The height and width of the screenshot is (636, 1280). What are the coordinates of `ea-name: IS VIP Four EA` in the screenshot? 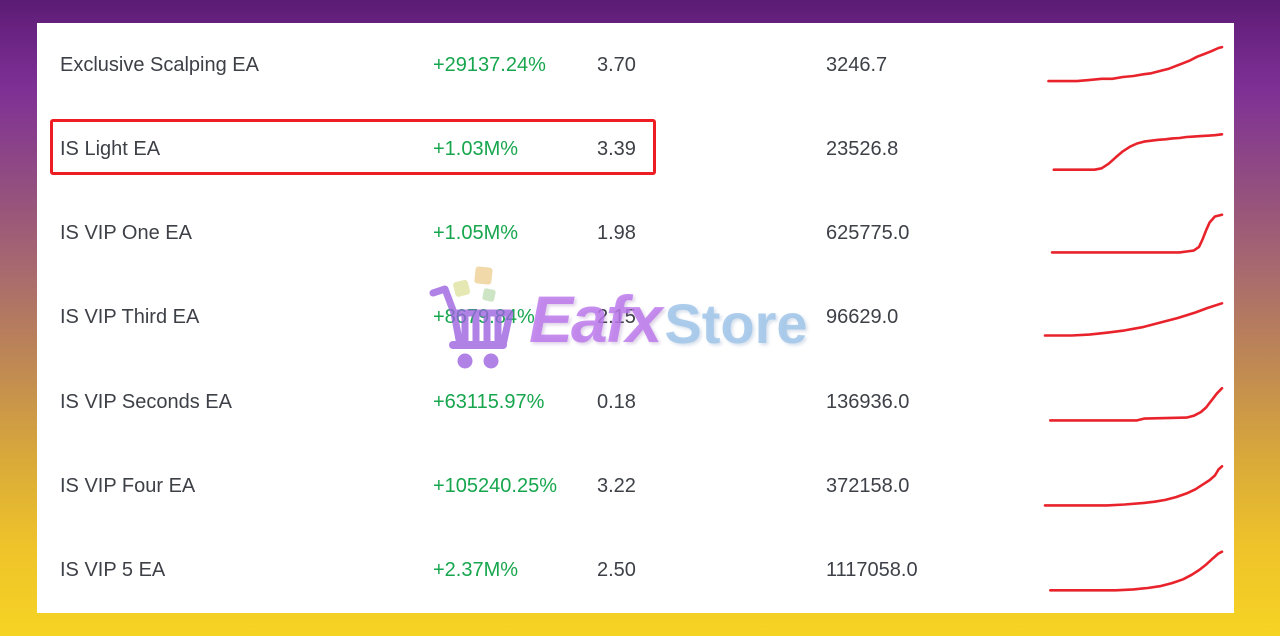 It's located at (128, 486).